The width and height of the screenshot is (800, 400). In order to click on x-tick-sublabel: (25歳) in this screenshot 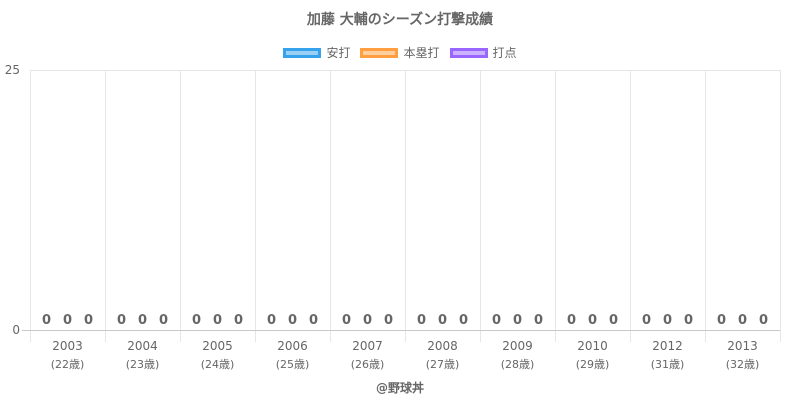, I will do `click(293, 364)`.